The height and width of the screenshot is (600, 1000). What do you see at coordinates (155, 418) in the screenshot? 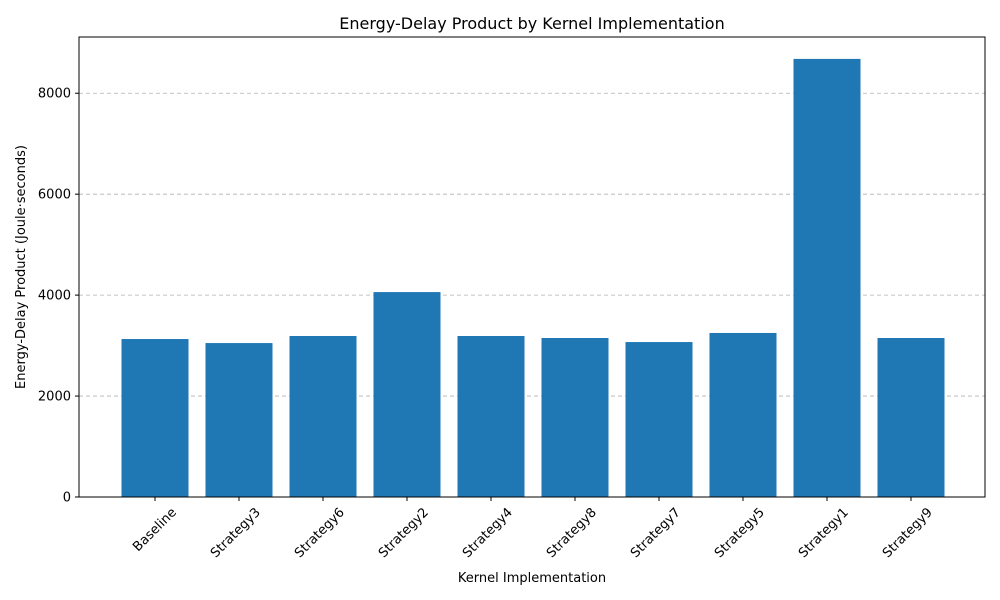
I see `bar-baseline` at bounding box center [155, 418].